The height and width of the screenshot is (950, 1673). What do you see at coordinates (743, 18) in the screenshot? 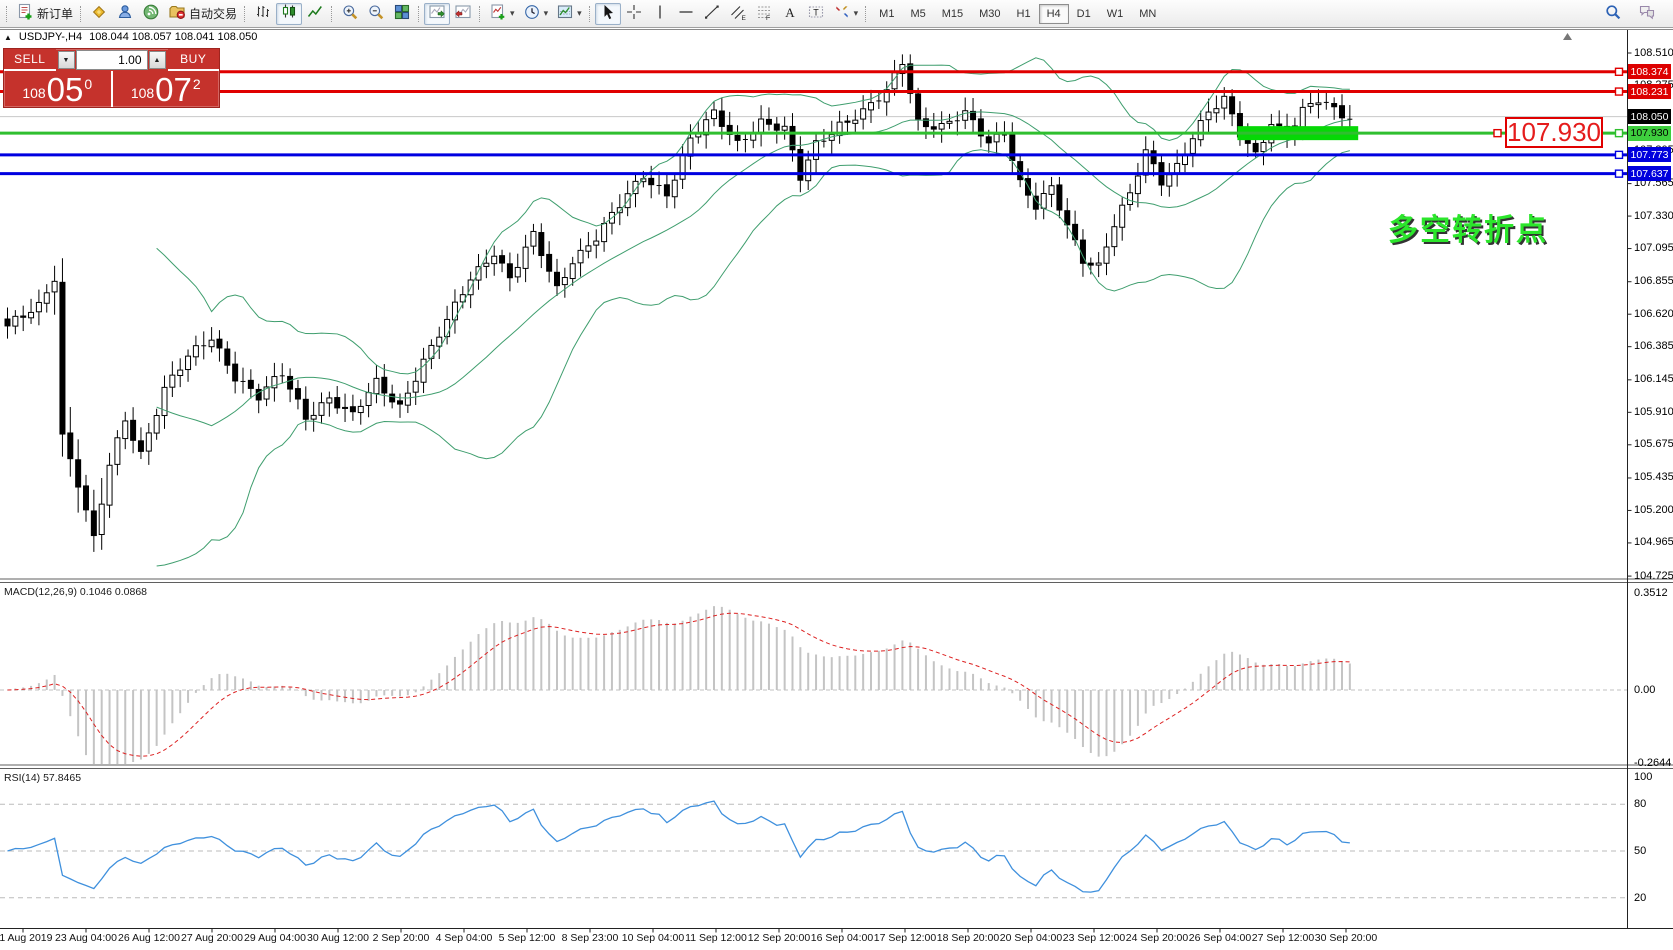
I see `svg-text: E` at bounding box center [743, 18].